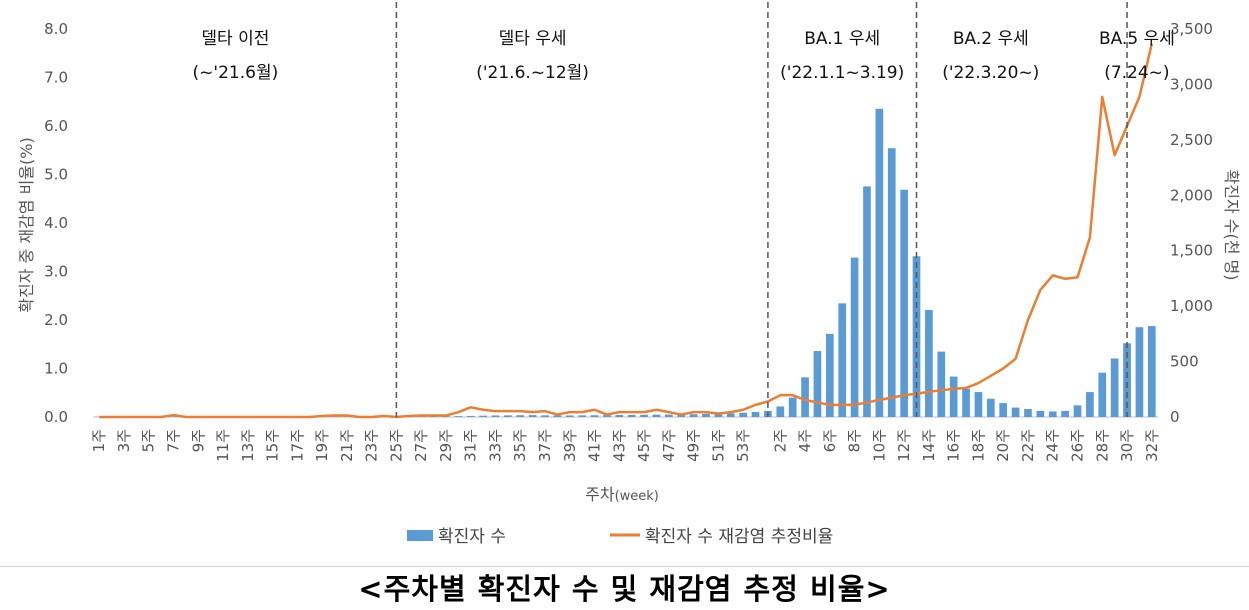 Image resolution: width=1249 pixels, height=610 pixels. Describe the element at coordinates (842, 73) in the screenshot. I see `era-period-2: ('22.1.1~3.19)` at that location.